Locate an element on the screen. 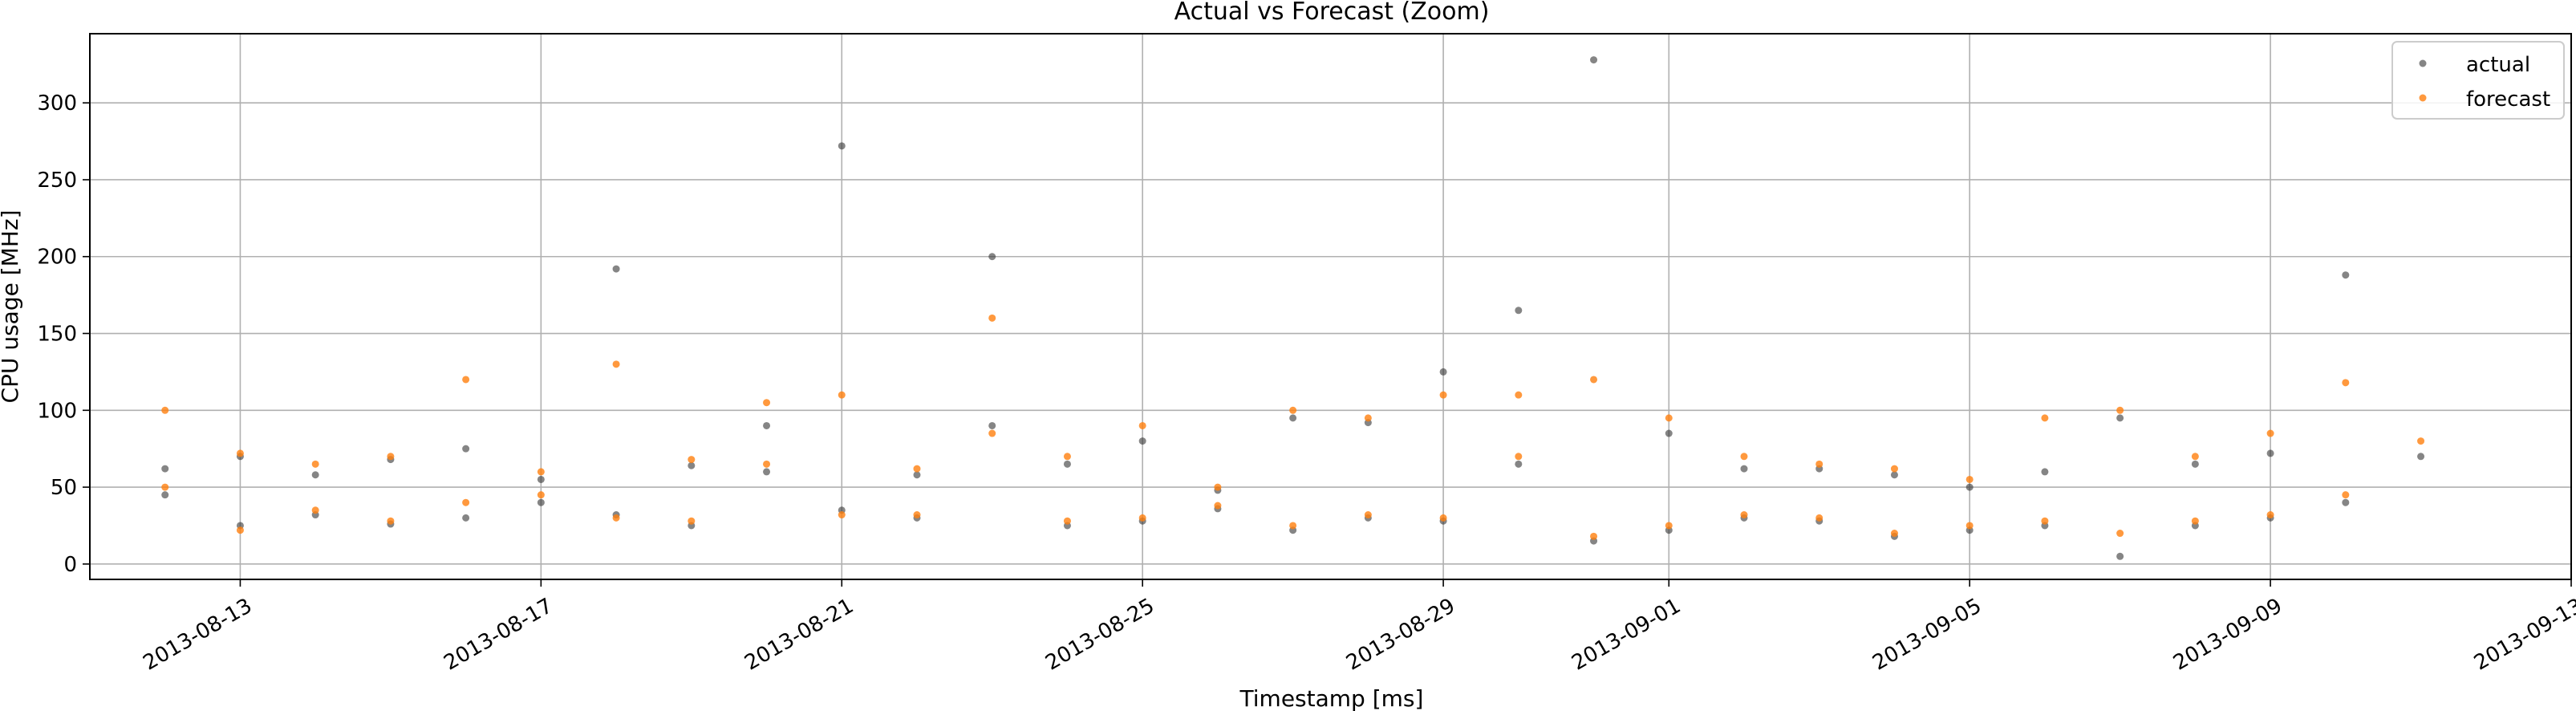 This screenshot has width=2576, height=711. y-tick-label: 300 is located at coordinates (57, 103).